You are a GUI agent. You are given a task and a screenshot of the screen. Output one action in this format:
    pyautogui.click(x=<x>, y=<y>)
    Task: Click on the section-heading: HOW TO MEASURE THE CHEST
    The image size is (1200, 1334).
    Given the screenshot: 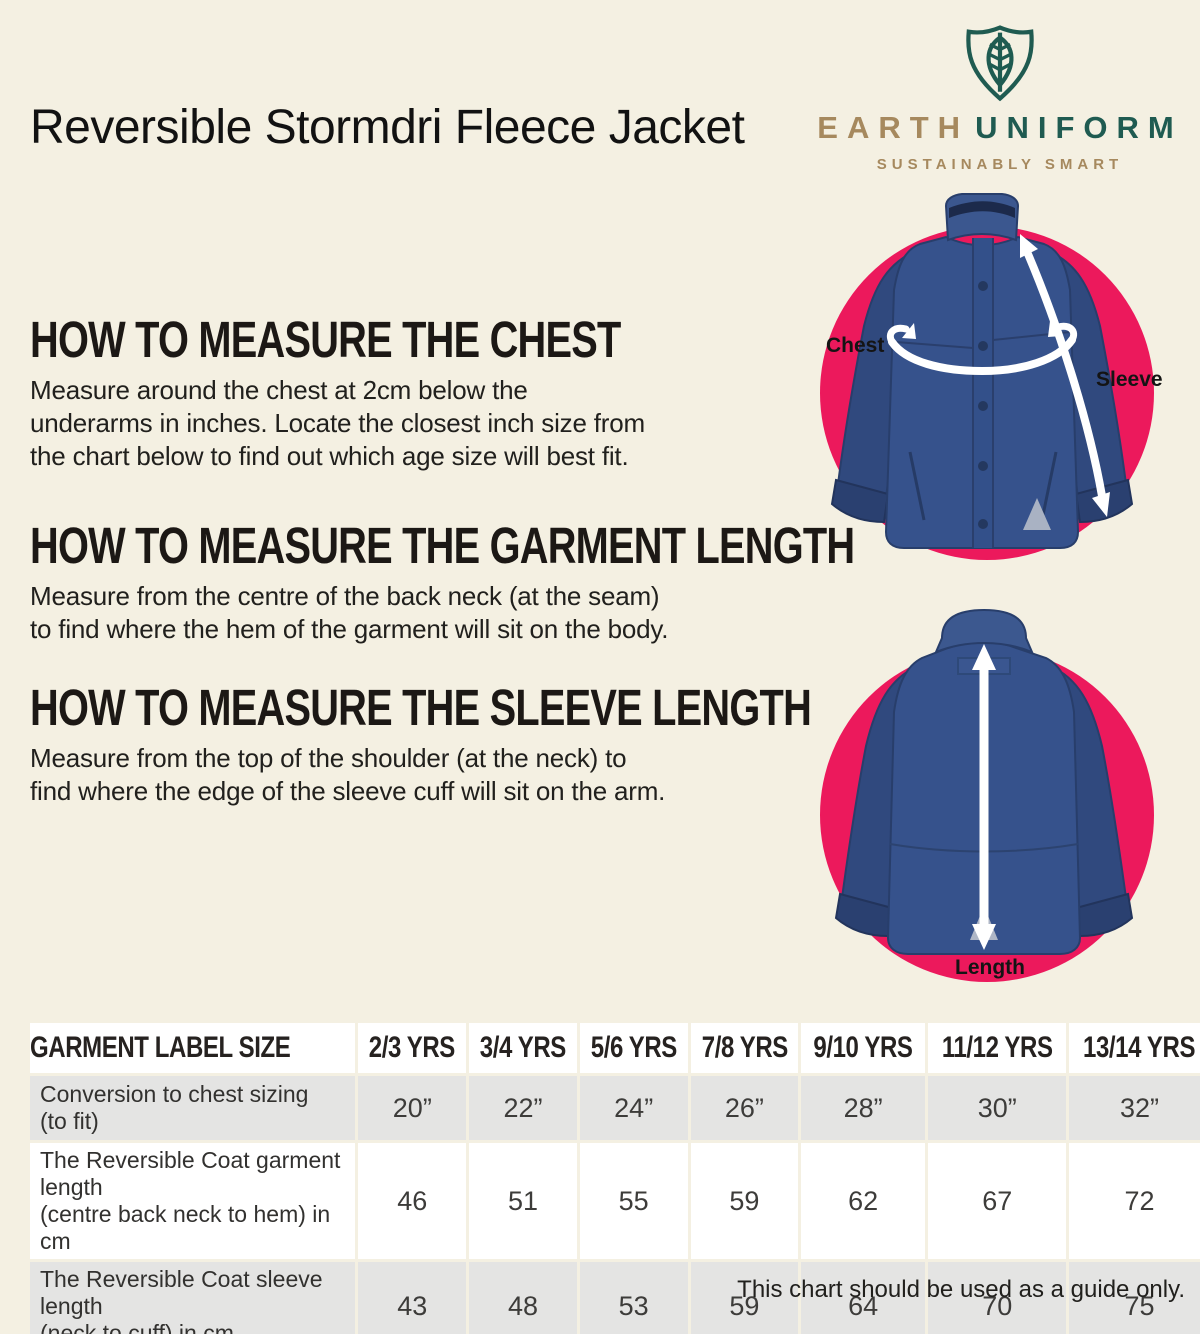 What is the action you would take?
    pyautogui.click(x=325, y=339)
    